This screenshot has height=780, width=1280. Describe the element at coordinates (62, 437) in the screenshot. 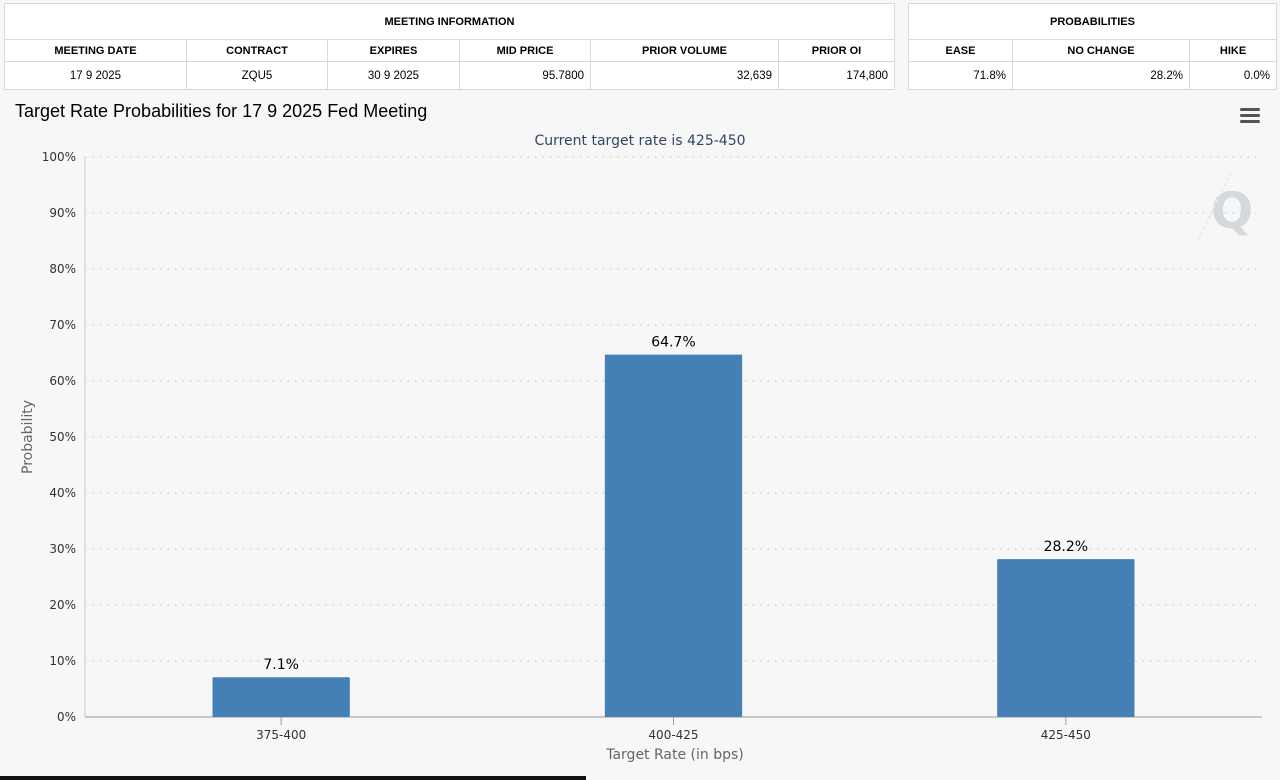

I see `y-tick-label: 50%` at that location.